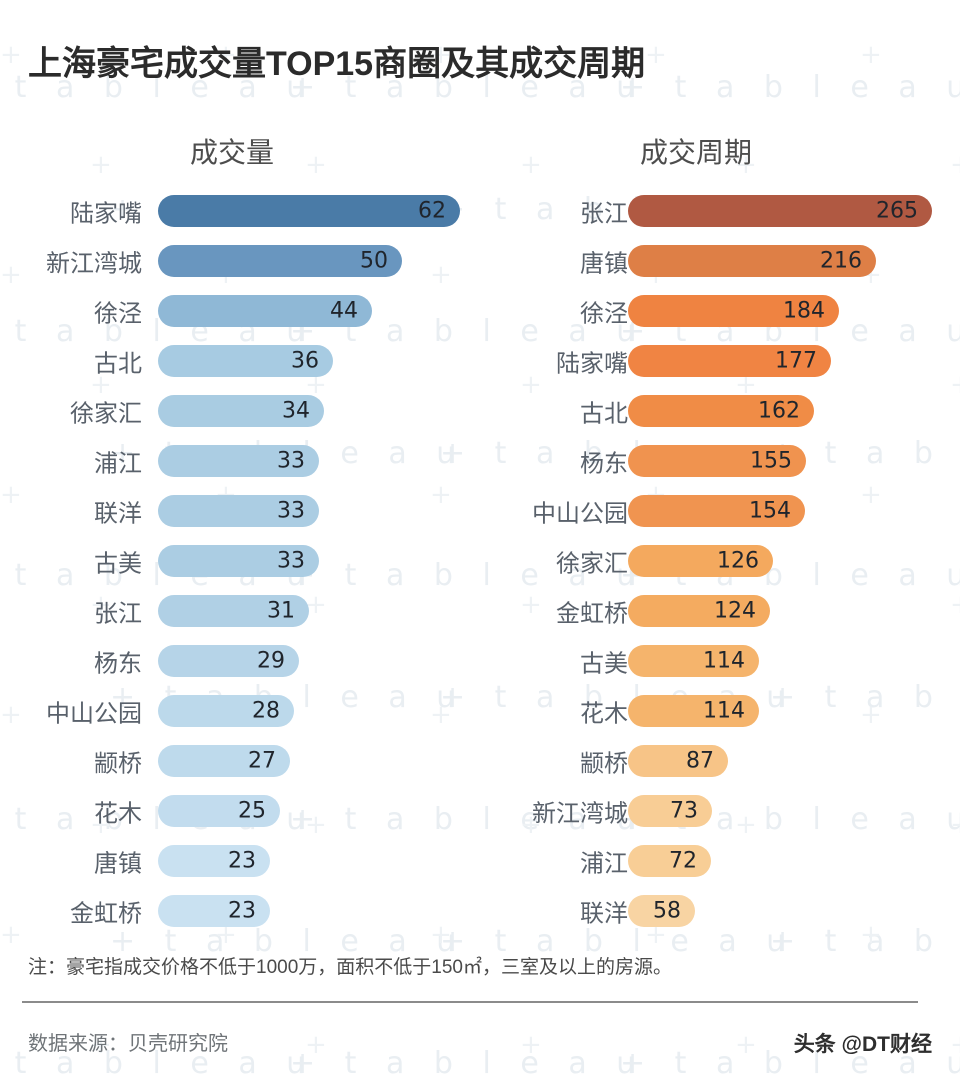 This screenshot has height=1081, width=960. I want to click on cycle-bar-value: 184, so click(804, 311).